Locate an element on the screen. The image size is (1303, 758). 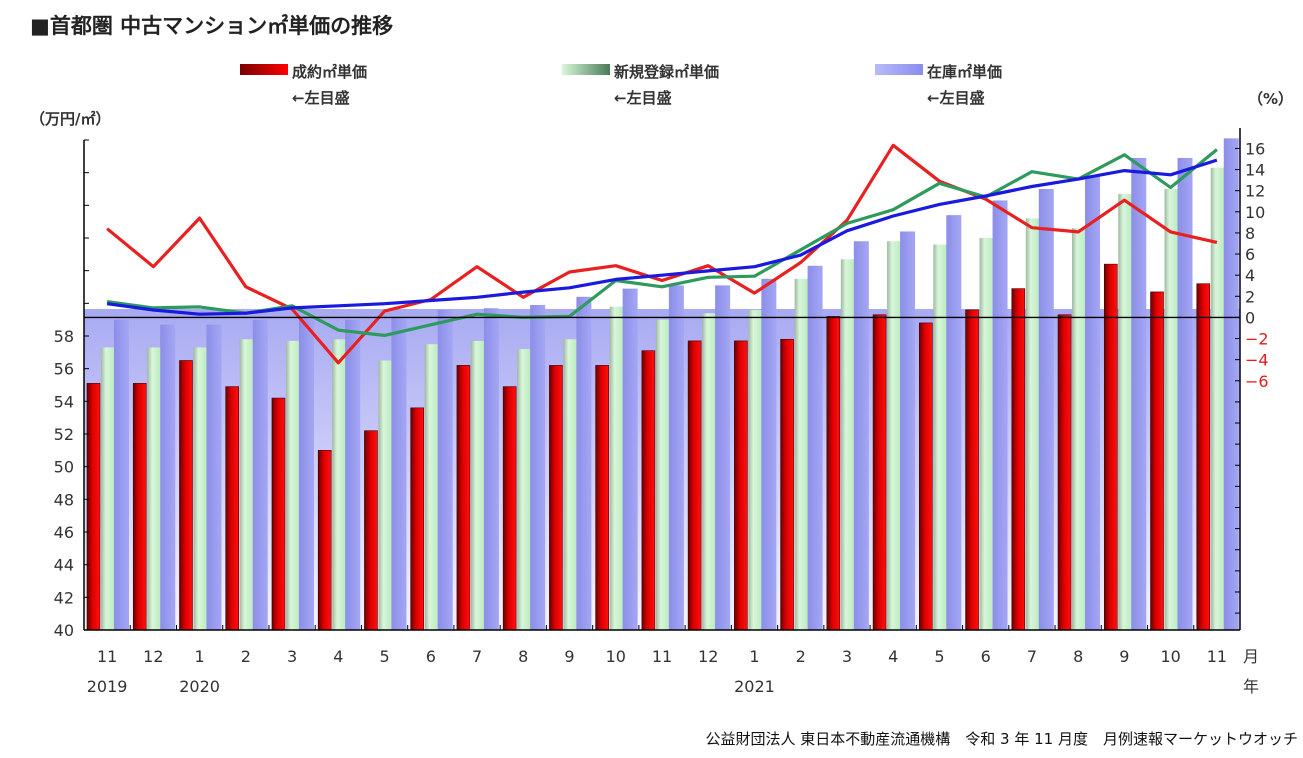
year-label: 2021 is located at coordinates (754, 686).